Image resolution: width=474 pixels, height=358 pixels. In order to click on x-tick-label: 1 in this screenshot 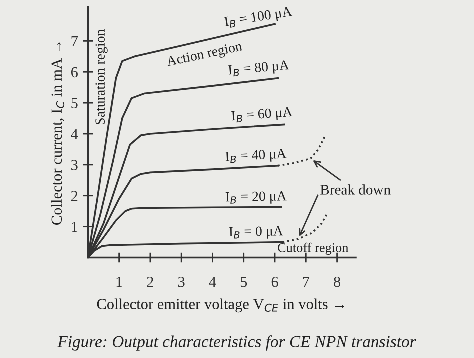, I will do `click(119, 282)`.